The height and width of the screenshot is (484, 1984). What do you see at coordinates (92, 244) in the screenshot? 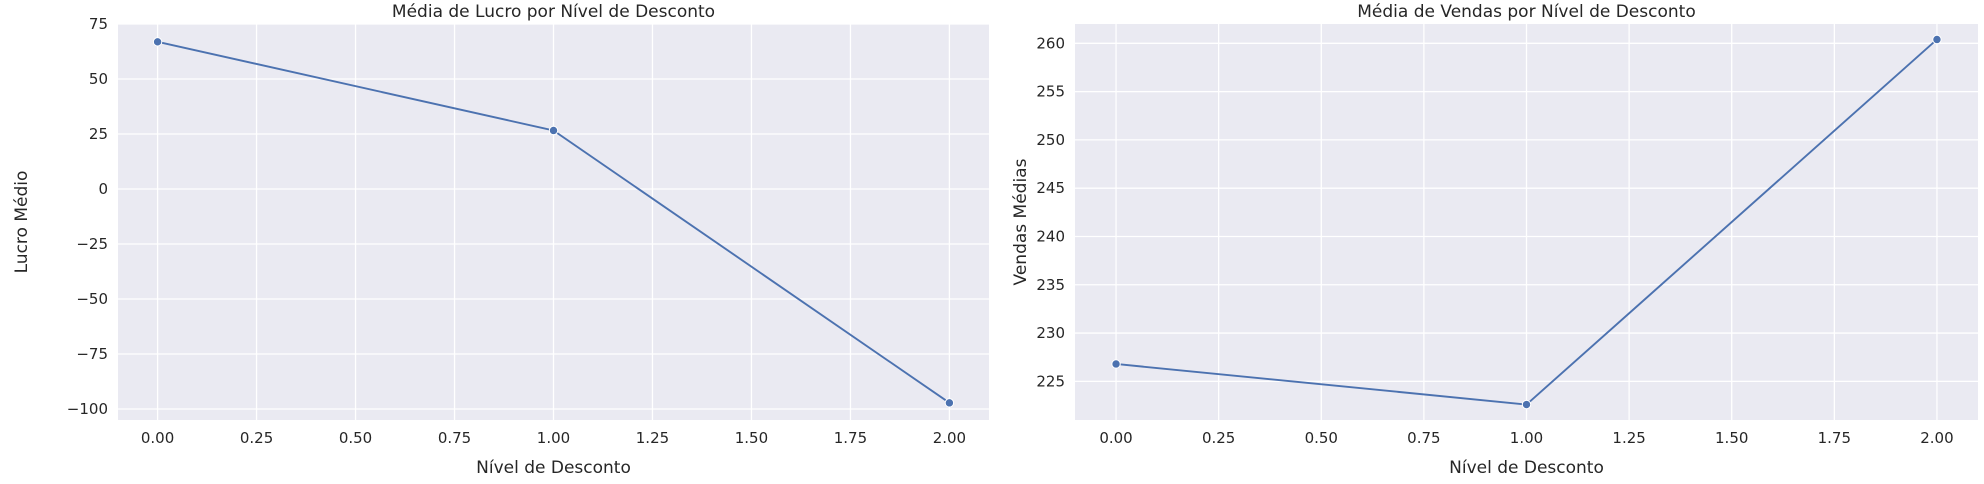
I see `y-tick-label: −25` at bounding box center [92, 244].